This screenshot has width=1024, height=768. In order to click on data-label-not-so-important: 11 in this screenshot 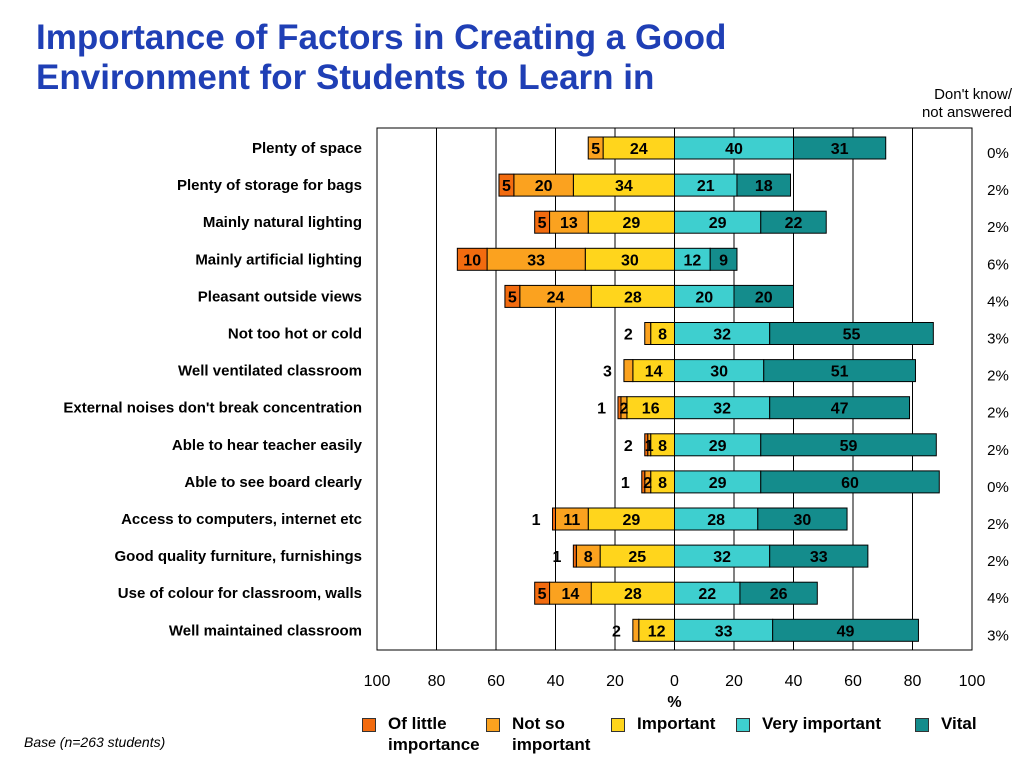, I will do `click(571, 520)`.